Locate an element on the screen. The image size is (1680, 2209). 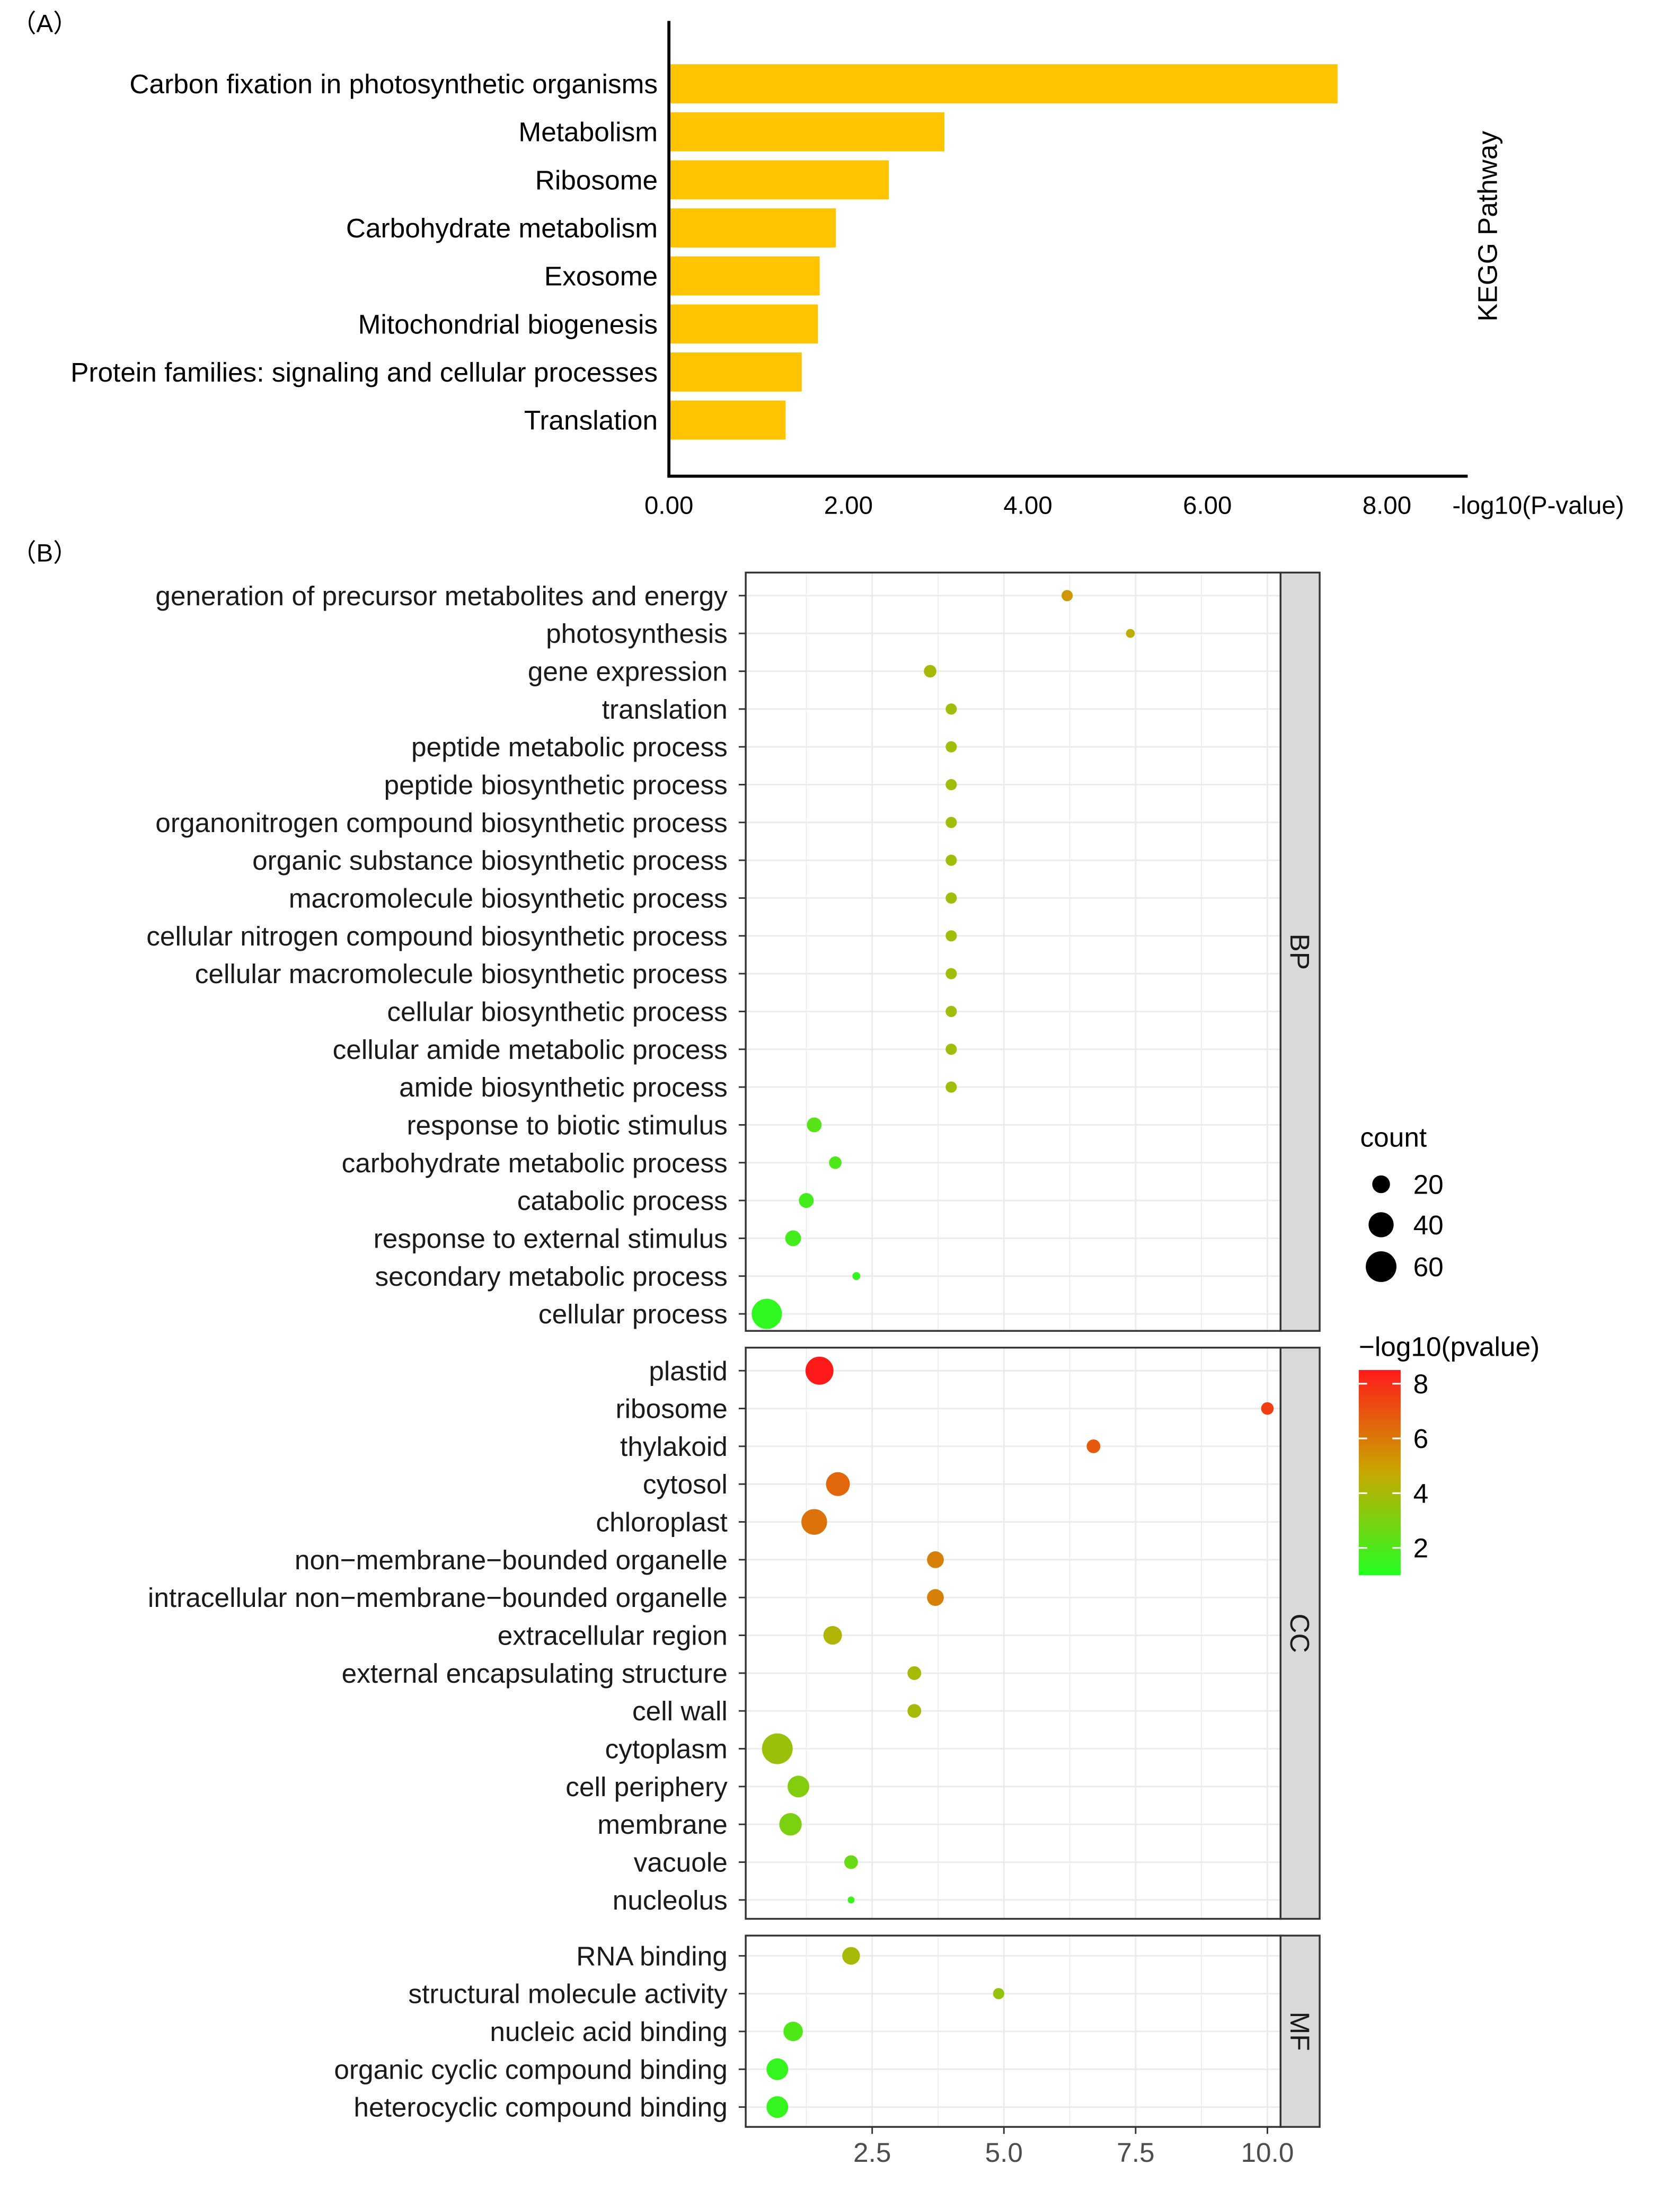
point-intracellular-non-membrane-bounded-organelle is located at coordinates (936, 1597).